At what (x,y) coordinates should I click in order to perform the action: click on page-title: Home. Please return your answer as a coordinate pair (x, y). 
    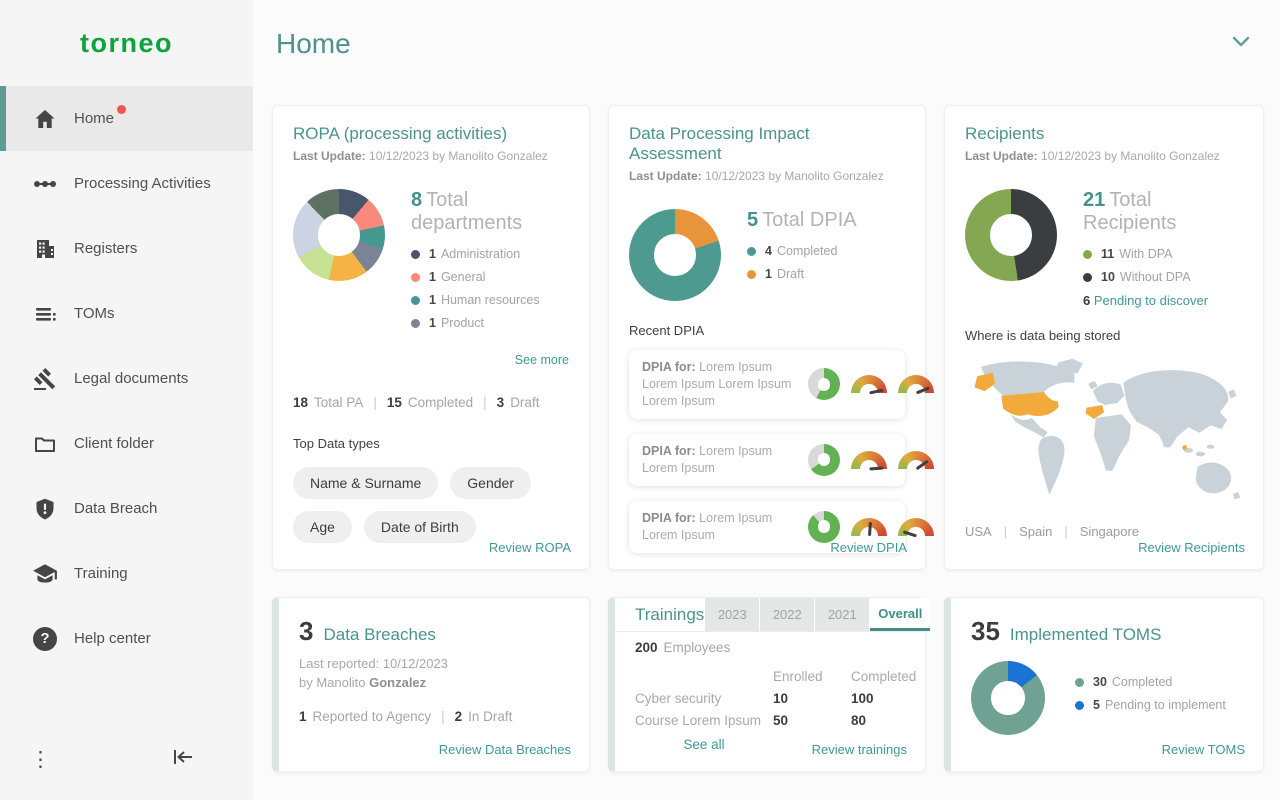
    Looking at the image, I should click on (313, 43).